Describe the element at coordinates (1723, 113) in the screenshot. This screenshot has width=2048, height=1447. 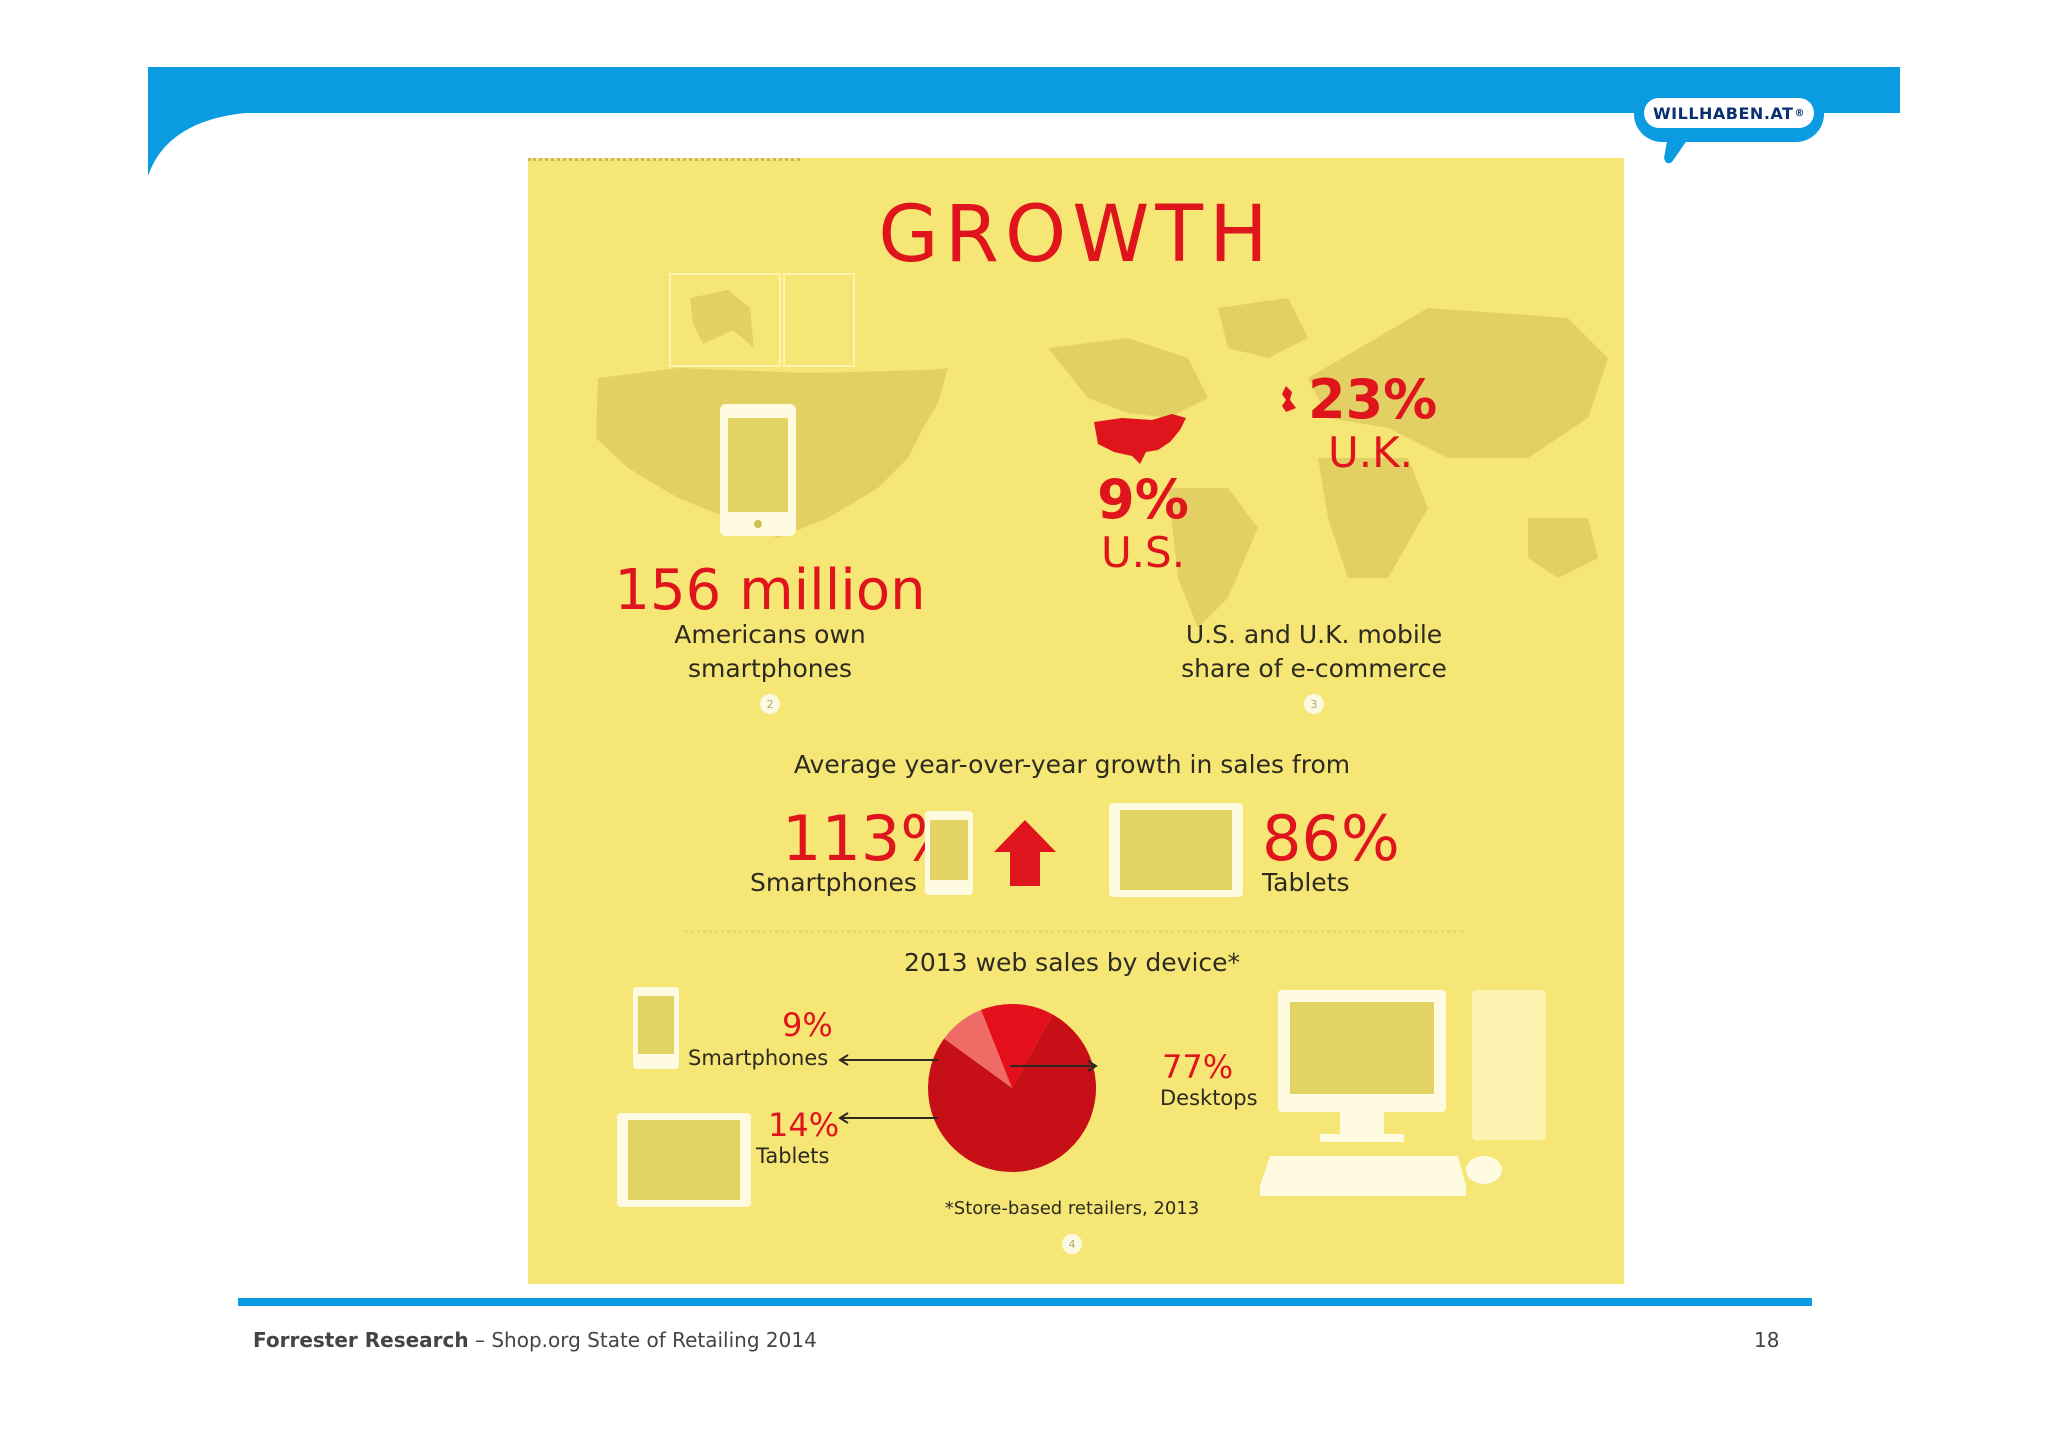
I see `logo-text: WILLHABEN.AT` at that location.